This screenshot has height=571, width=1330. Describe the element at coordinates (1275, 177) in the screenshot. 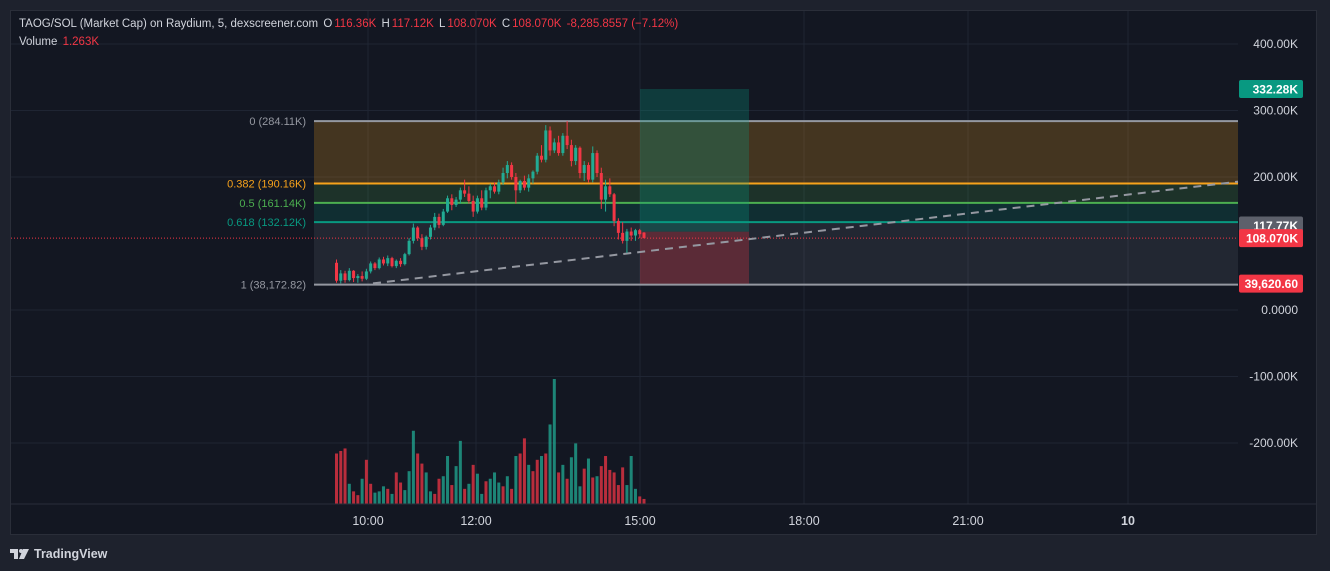

I see `y-axis-tick-label: 200.00K` at that location.